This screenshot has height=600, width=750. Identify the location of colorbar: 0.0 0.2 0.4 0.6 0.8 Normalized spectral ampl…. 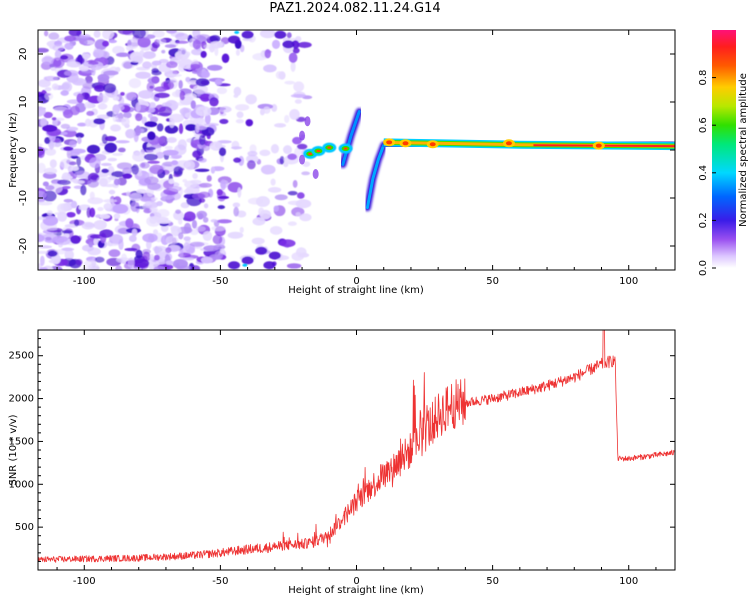
(723, 153).